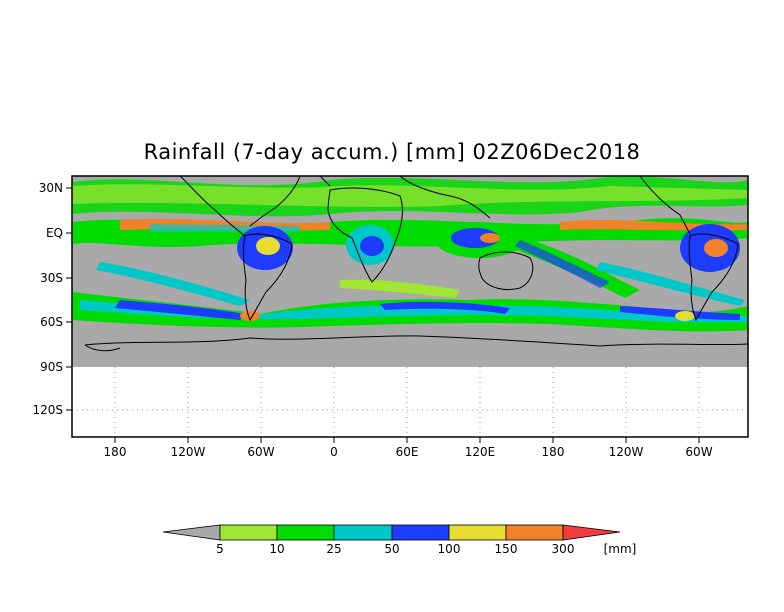 The image size is (784, 612). Describe the element at coordinates (260, 452) in the screenshot. I see `lon-label-60w: 60W` at that location.